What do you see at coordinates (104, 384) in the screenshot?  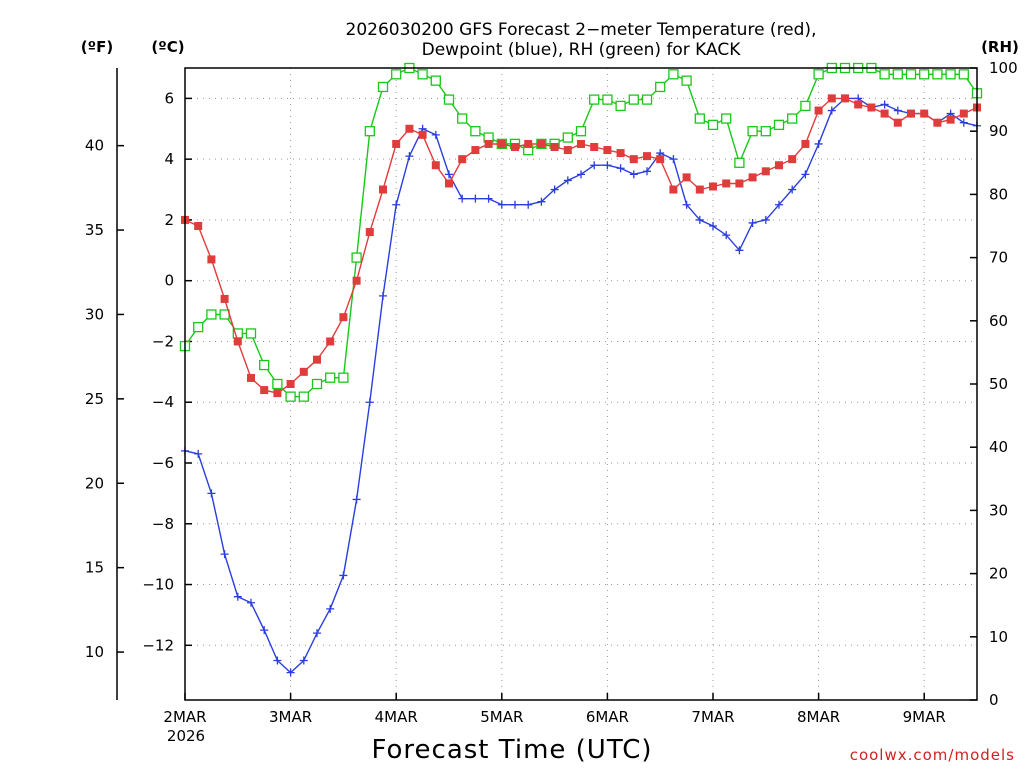 I see `fahrenheit-axis: 10 15 20 25 30 35 40` at bounding box center [104, 384].